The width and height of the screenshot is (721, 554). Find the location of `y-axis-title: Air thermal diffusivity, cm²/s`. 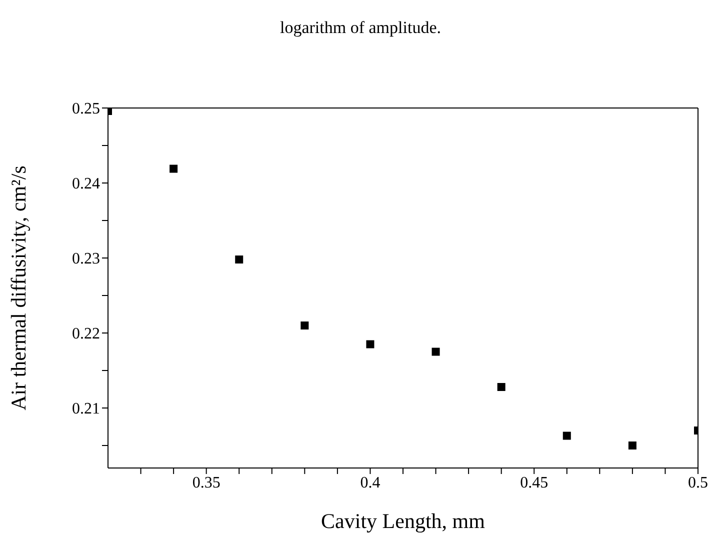

y-axis-title: Air thermal diffusivity, cm²/s is located at coordinates (18, 288).